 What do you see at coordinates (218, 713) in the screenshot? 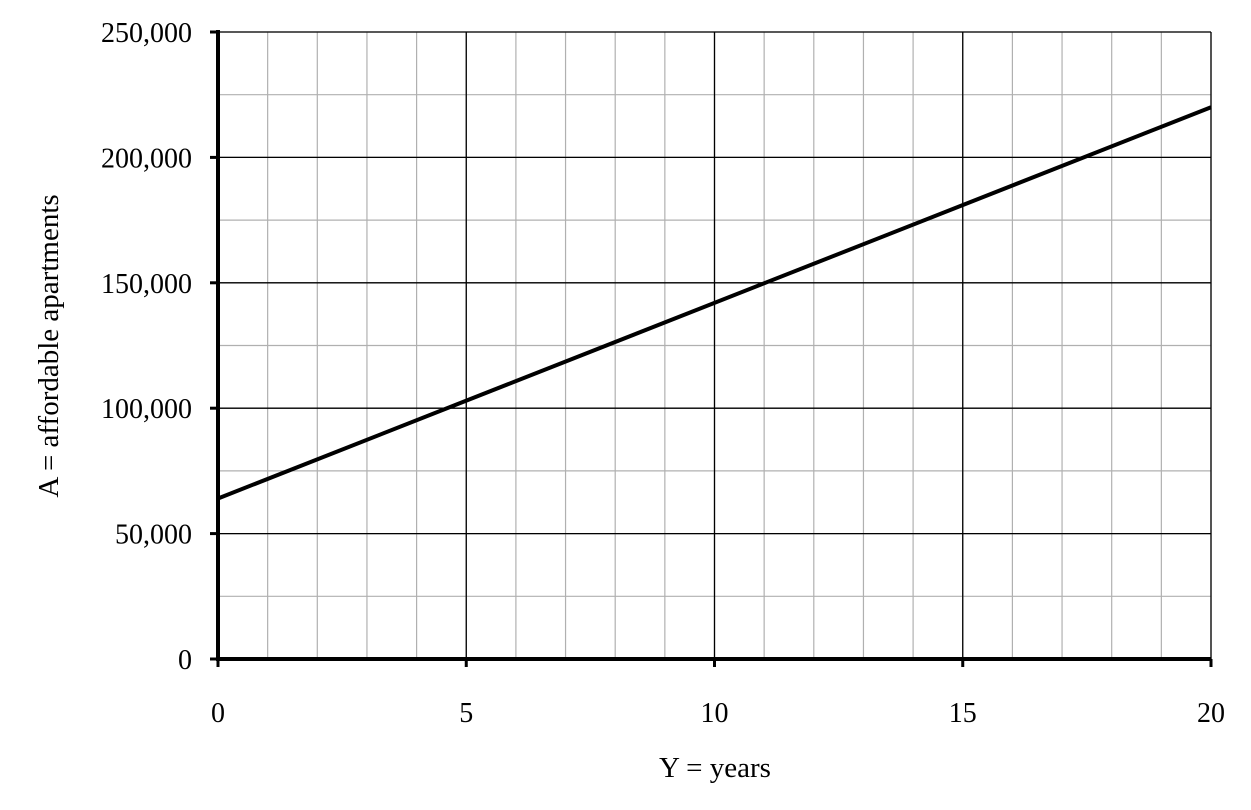
I see `x-tick-label: 0` at bounding box center [218, 713].